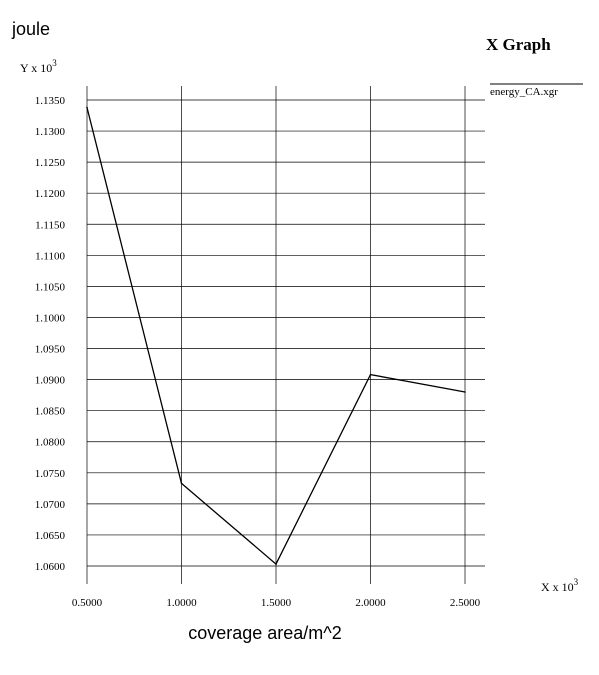  What do you see at coordinates (50, 194) in the screenshot?
I see `y-tick-label: 1.1200` at bounding box center [50, 194].